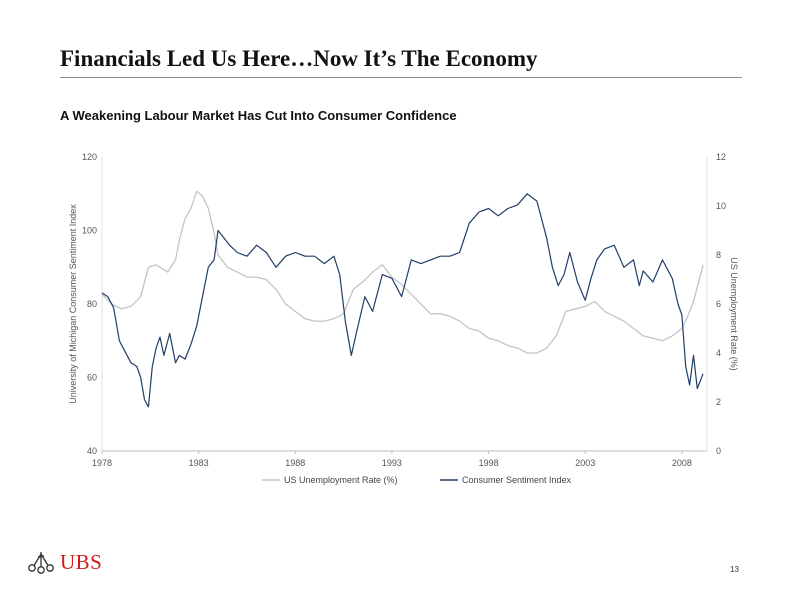 Image resolution: width=792 pixels, height=594 pixels. What do you see at coordinates (718, 353) in the screenshot?
I see `right-axis-tick-label: 4` at bounding box center [718, 353].